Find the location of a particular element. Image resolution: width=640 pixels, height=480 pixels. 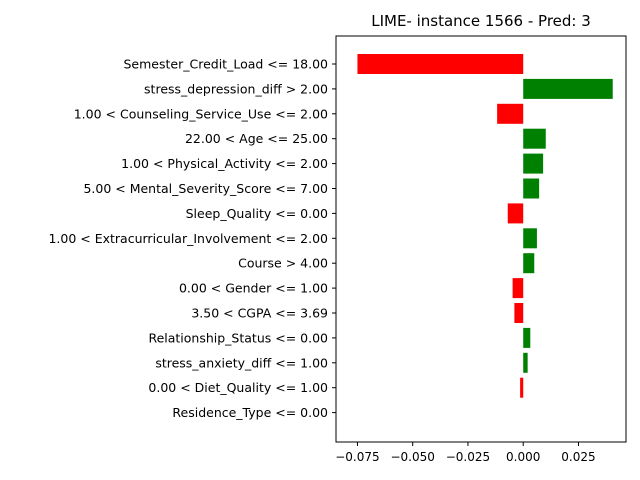

y-tick-label: 3.50 < CGPA <= 3.69 is located at coordinates (259, 313).